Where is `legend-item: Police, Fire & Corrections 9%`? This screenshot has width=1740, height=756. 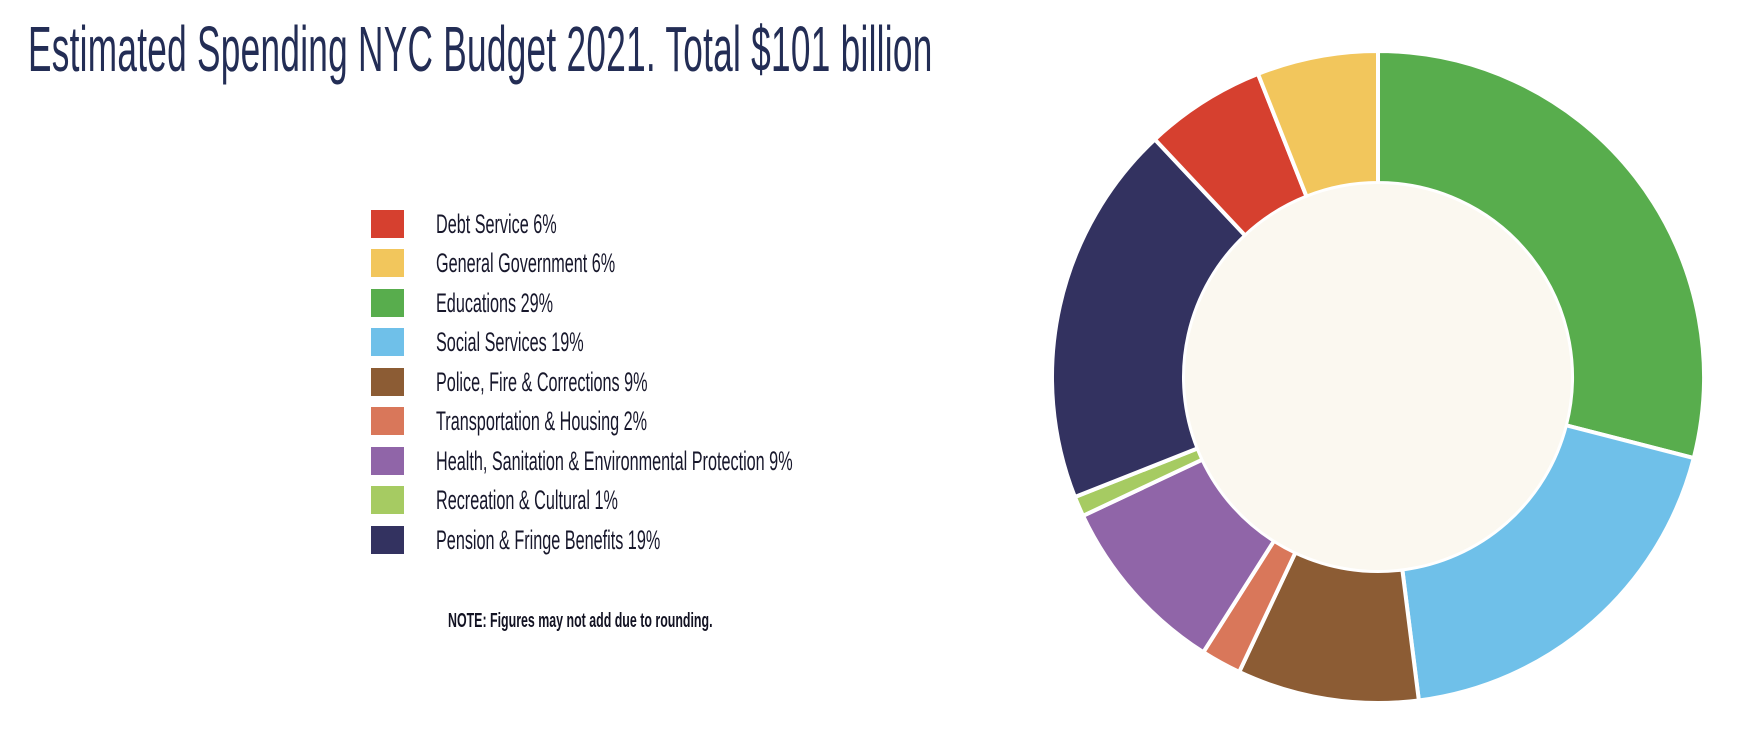 legend-item: Police, Fire & Corrections 9% is located at coordinates (700, 382).